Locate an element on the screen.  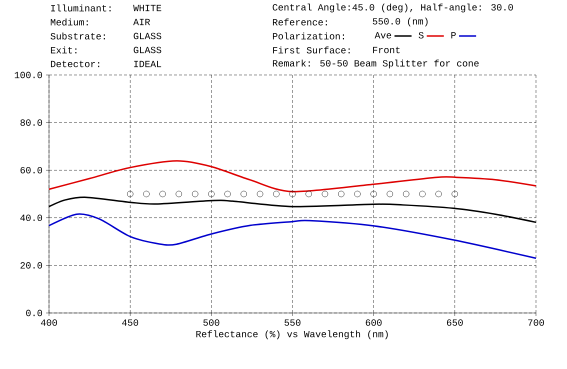
text: AIR is located at coordinates (141, 22).